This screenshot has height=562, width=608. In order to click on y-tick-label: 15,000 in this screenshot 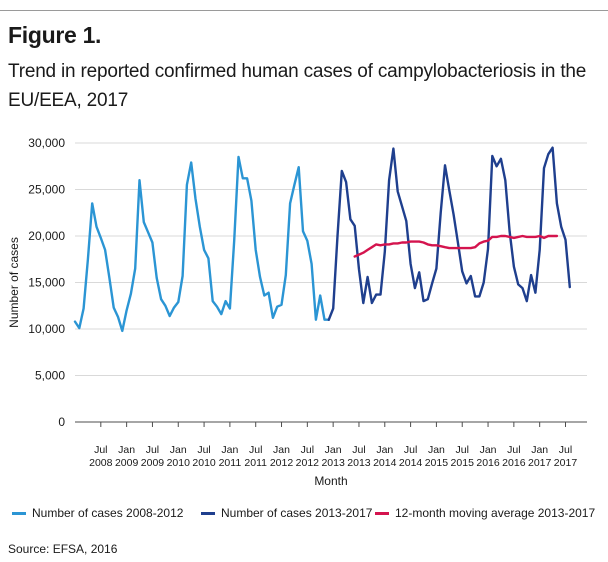, I will do `click(46, 283)`.